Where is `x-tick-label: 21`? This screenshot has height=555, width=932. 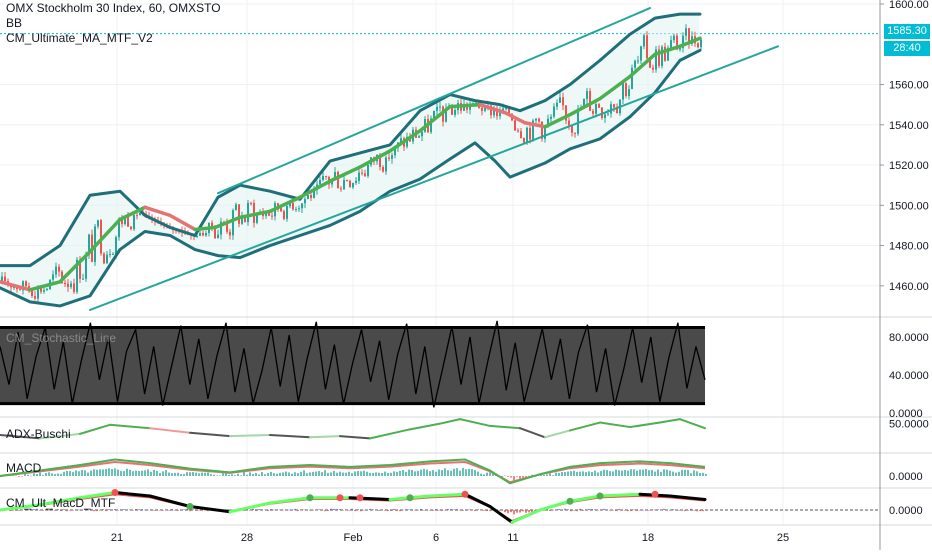 x-tick-label: 21 is located at coordinates (117, 538).